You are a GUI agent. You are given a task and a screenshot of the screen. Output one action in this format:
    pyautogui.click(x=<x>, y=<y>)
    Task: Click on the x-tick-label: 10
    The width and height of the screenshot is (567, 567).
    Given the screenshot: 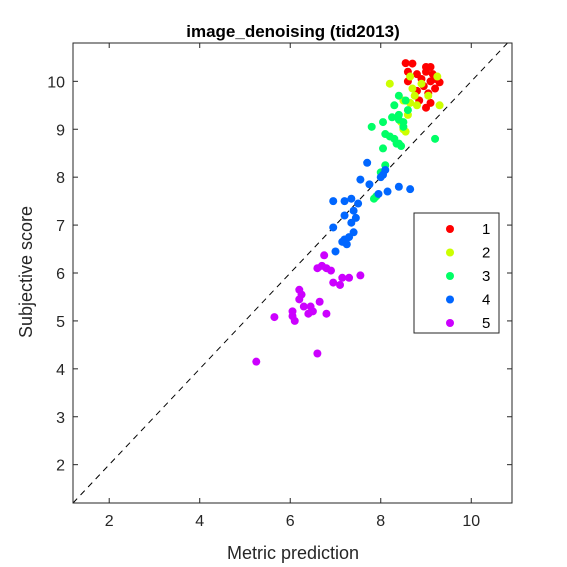 What is the action you would take?
    pyautogui.click(x=471, y=521)
    